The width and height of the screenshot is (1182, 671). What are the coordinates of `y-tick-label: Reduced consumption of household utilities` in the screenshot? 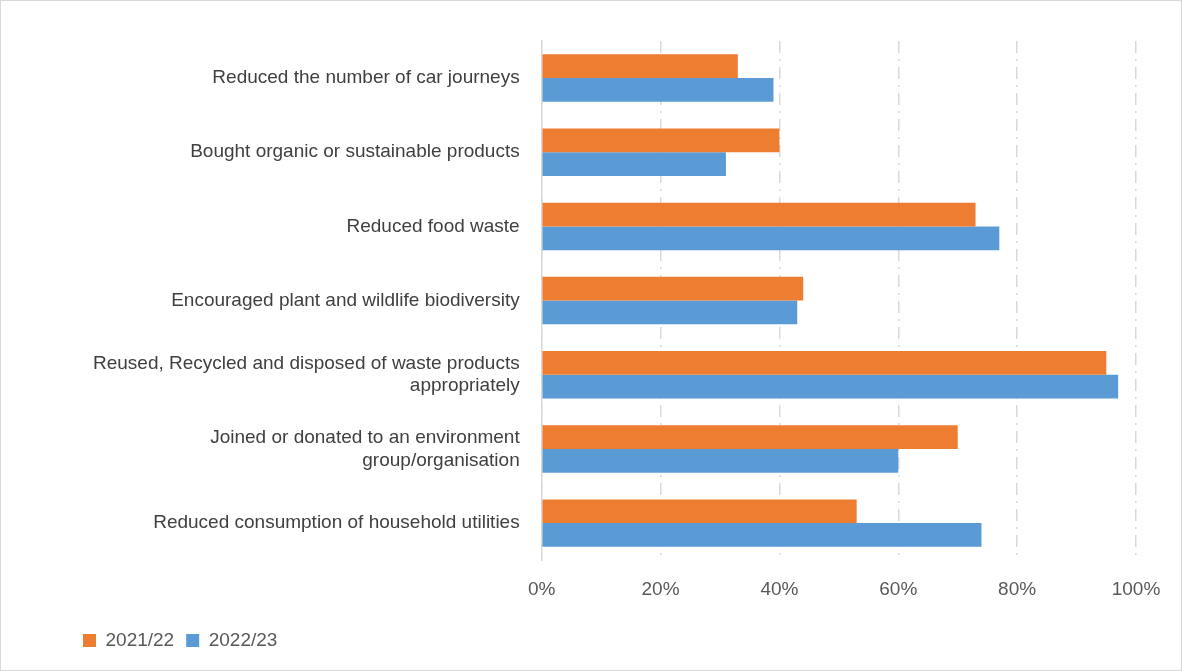 It's located at (336, 522).